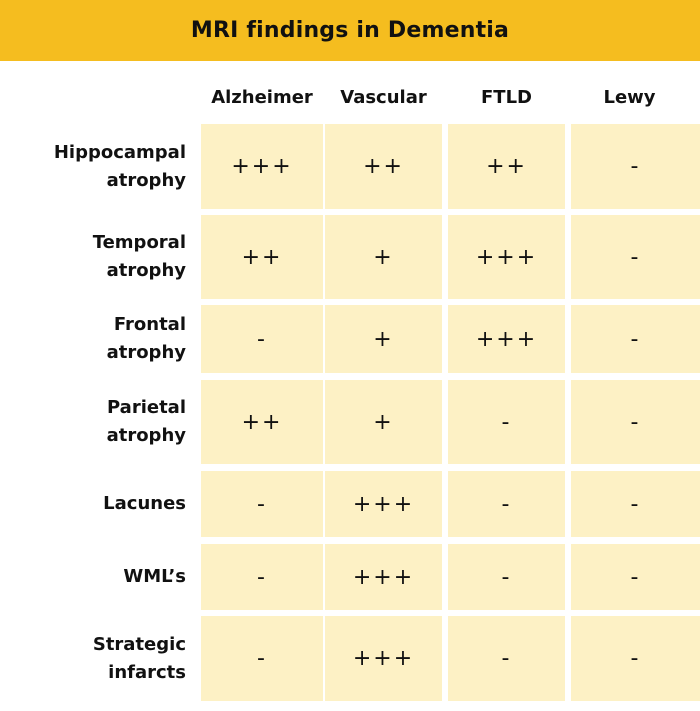 The image size is (700, 711). Describe the element at coordinates (139, 658) in the screenshot. I see `row-label-strategic-infarcts: Strategic infarcts` at that location.